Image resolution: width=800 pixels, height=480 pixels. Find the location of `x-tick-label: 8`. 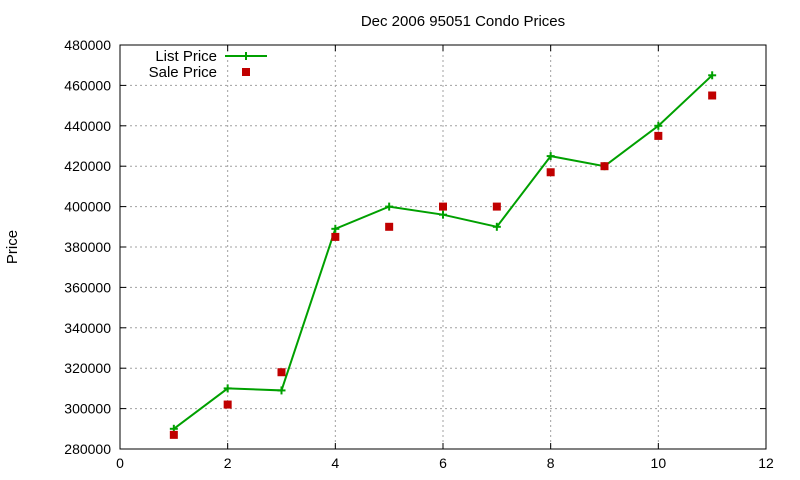

x-tick-label: 8 is located at coordinates (551, 463).